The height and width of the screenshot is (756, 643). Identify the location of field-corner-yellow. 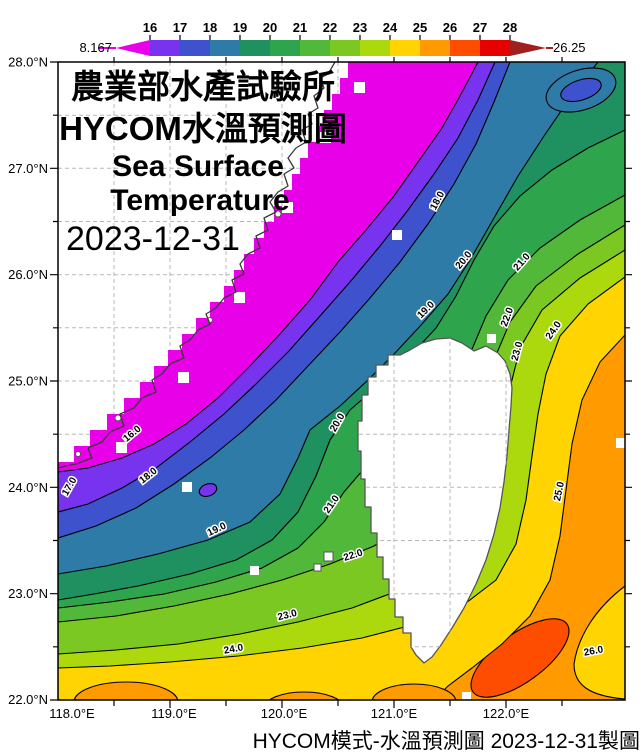
(599, 642).